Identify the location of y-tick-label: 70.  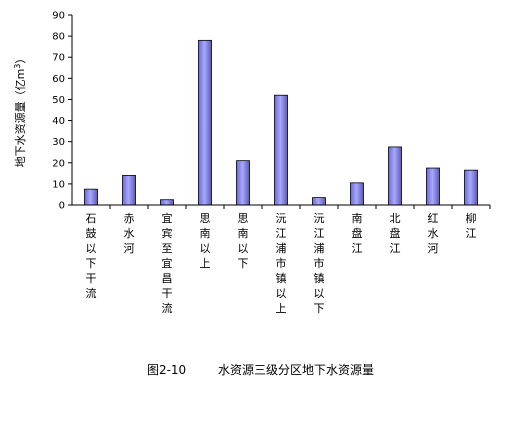
(58, 58).